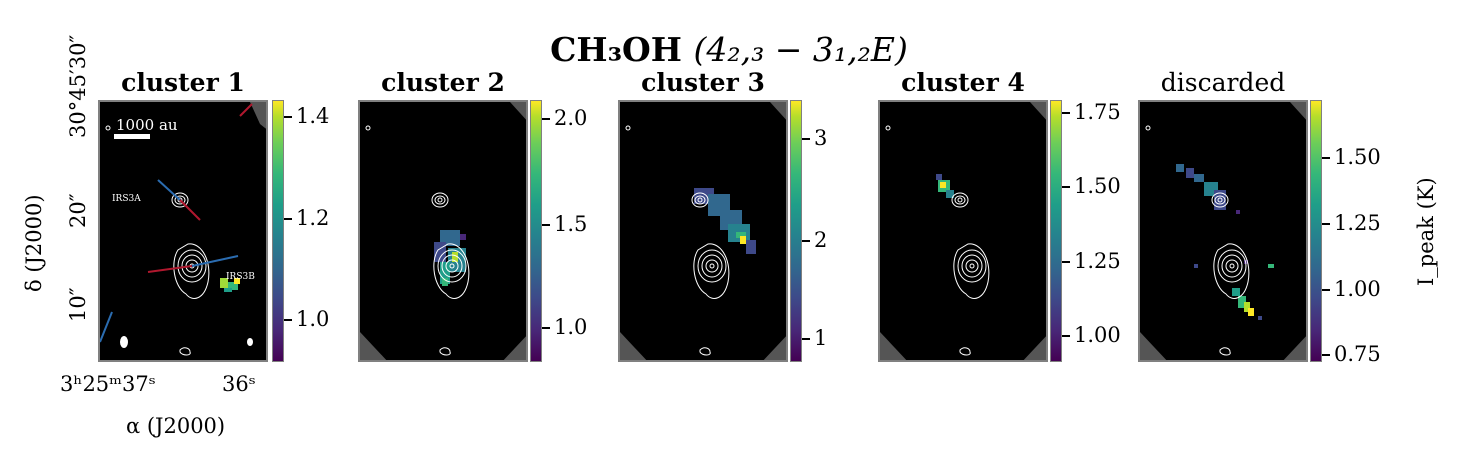  I want to click on figure-title: CH₃OH (4₂,₃ − 3₁,₂E), so click(729, 49).